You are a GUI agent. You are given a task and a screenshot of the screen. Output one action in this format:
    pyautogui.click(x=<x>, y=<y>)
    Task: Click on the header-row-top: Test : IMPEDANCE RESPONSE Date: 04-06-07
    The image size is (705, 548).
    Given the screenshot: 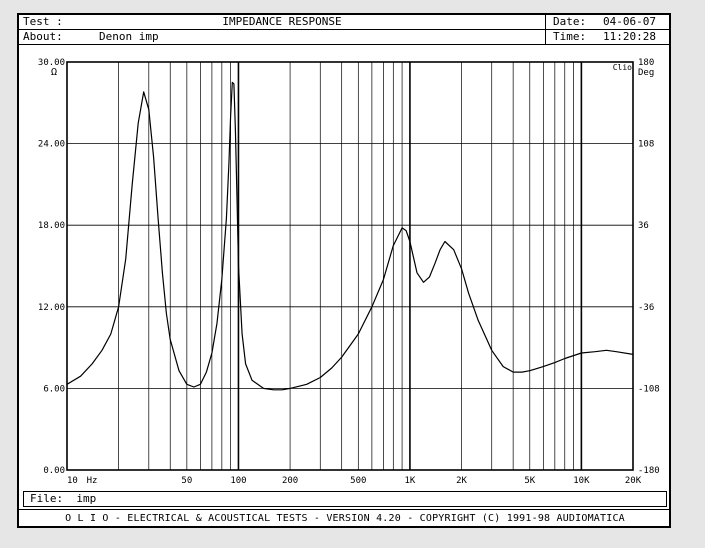 What is the action you would take?
    pyautogui.click(x=344, y=22)
    